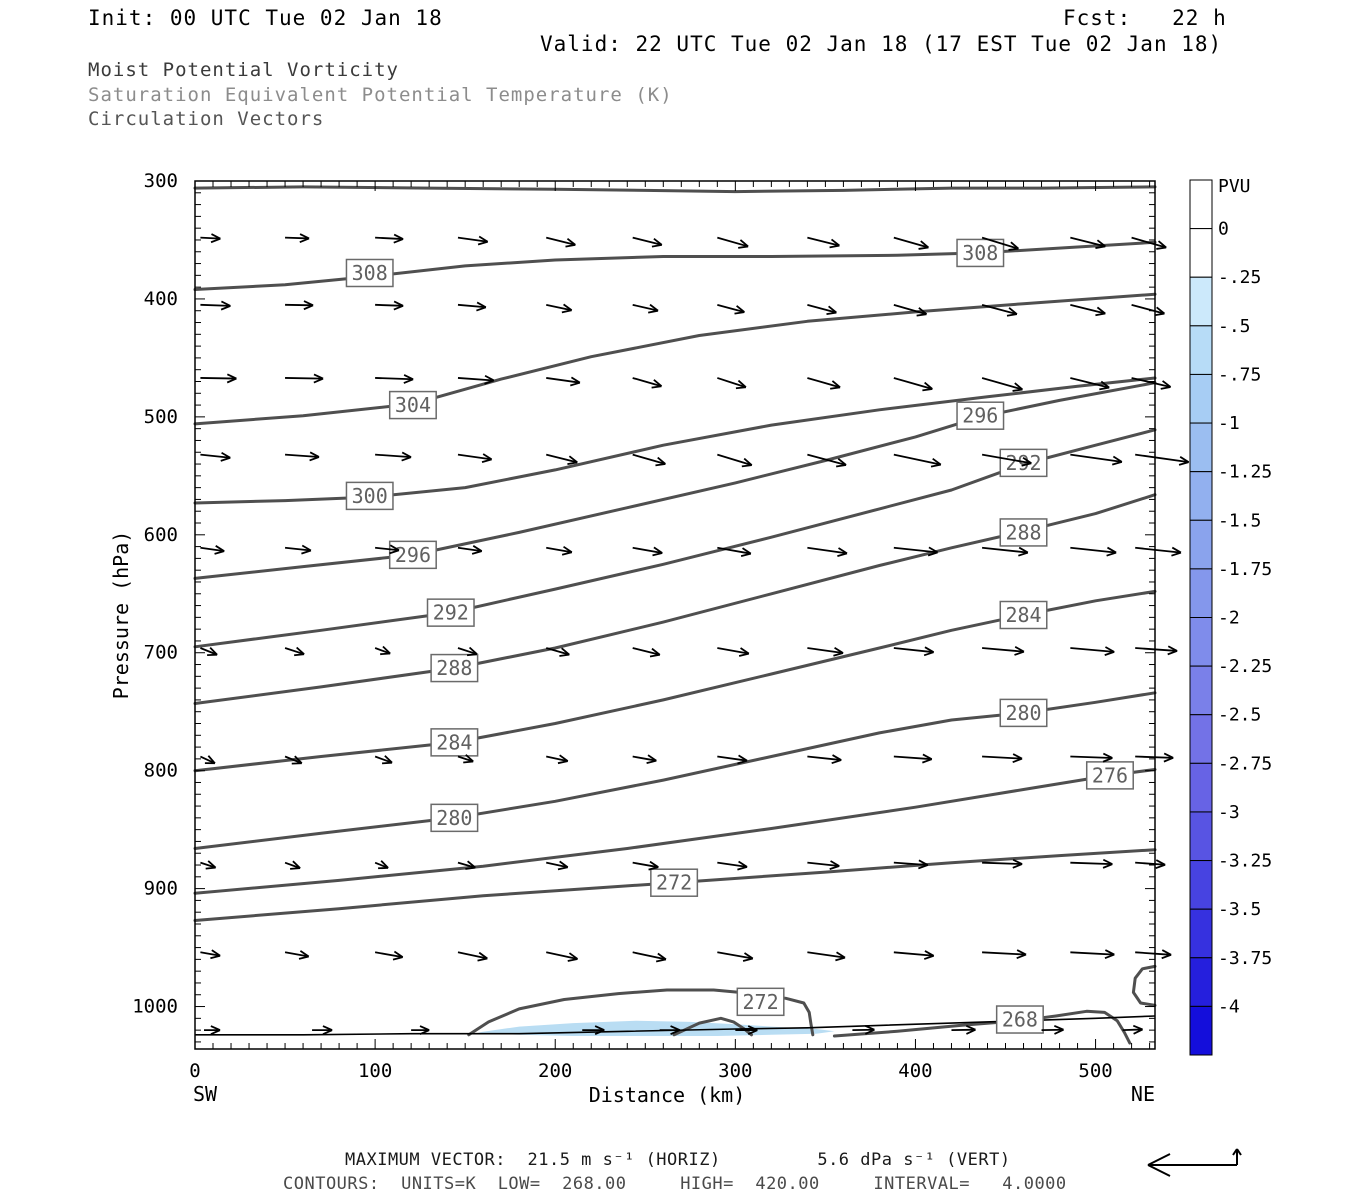  I want to click on contour-label-300: 300, so click(370, 496).